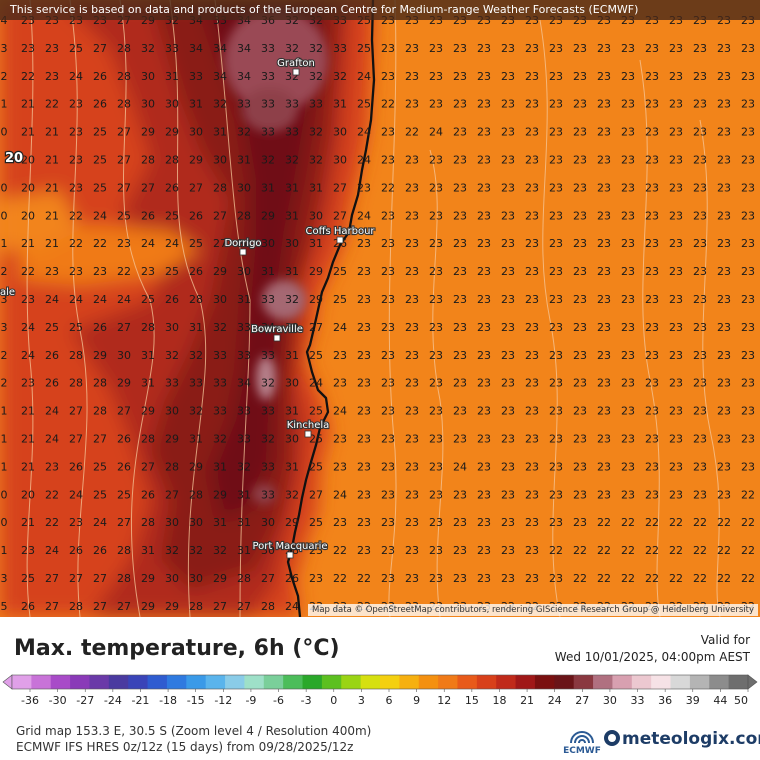 Image resolution: width=760 pixels, height=760 pixels. I want to click on colorbar-label: 21, so click(527, 700).